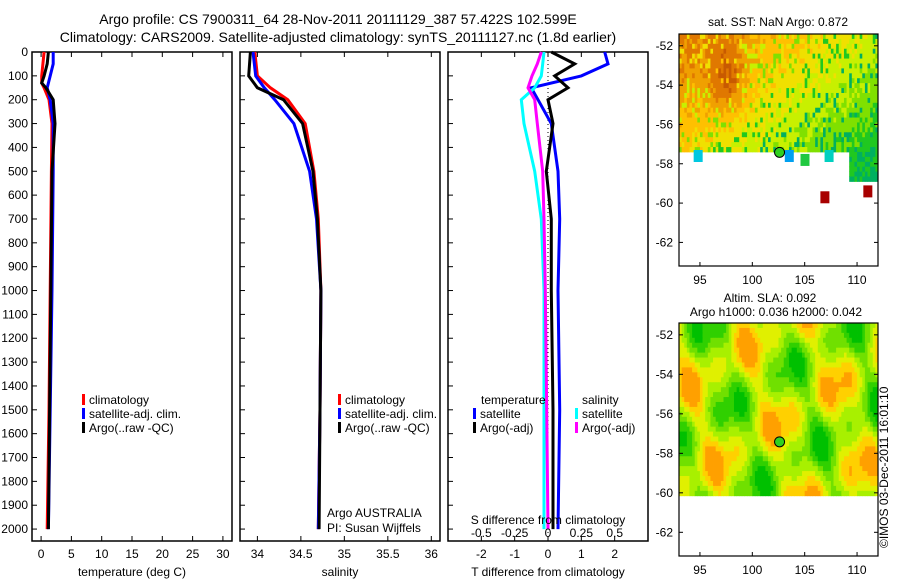 The image size is (900, 580). What do you see at coordinates (576, 413) in the screenshot?
I see `legend-swatch` at bounding box center [576, 413].